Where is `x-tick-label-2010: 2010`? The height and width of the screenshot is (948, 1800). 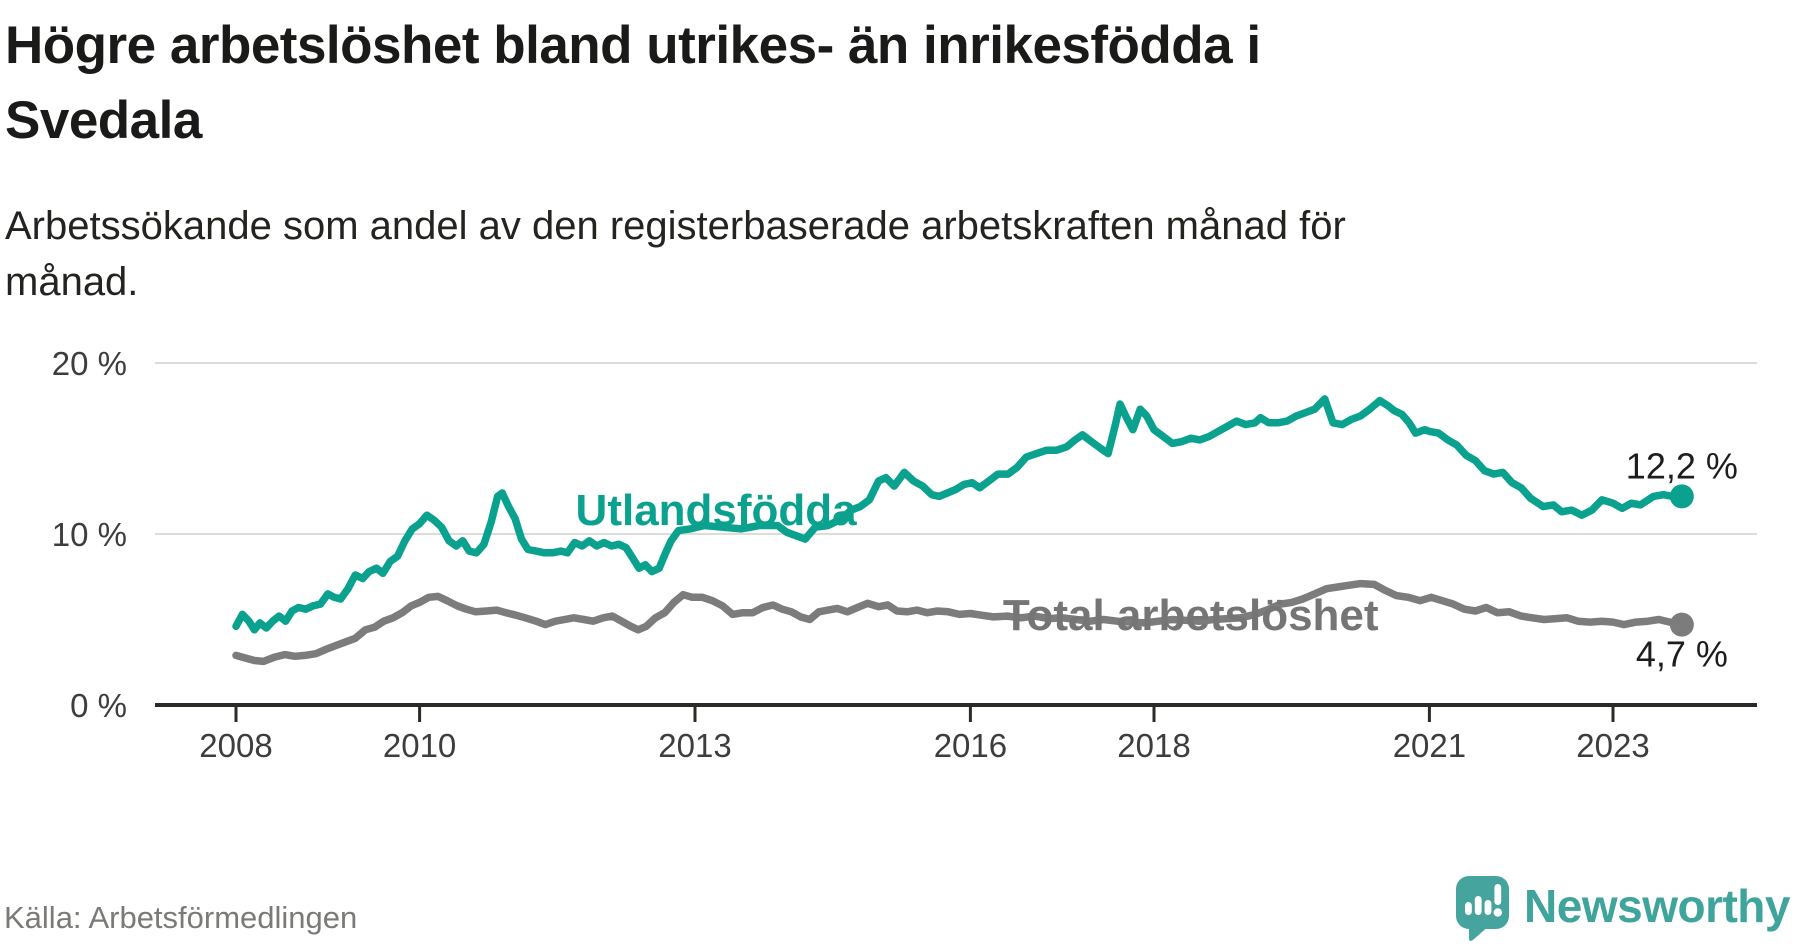 x-tick-label-2010: 2010 is located at coordinates (419, 745).